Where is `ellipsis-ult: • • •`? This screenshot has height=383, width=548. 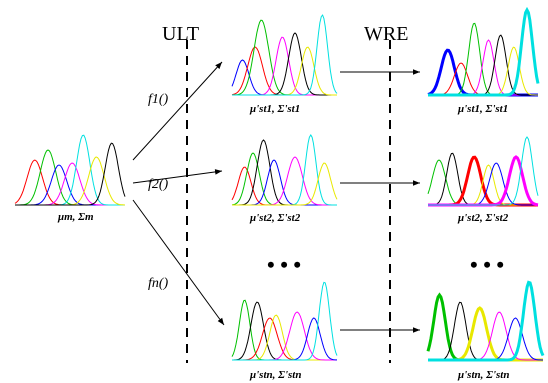 ellipsis-ult: • • • is located at coordinates (284, 264).